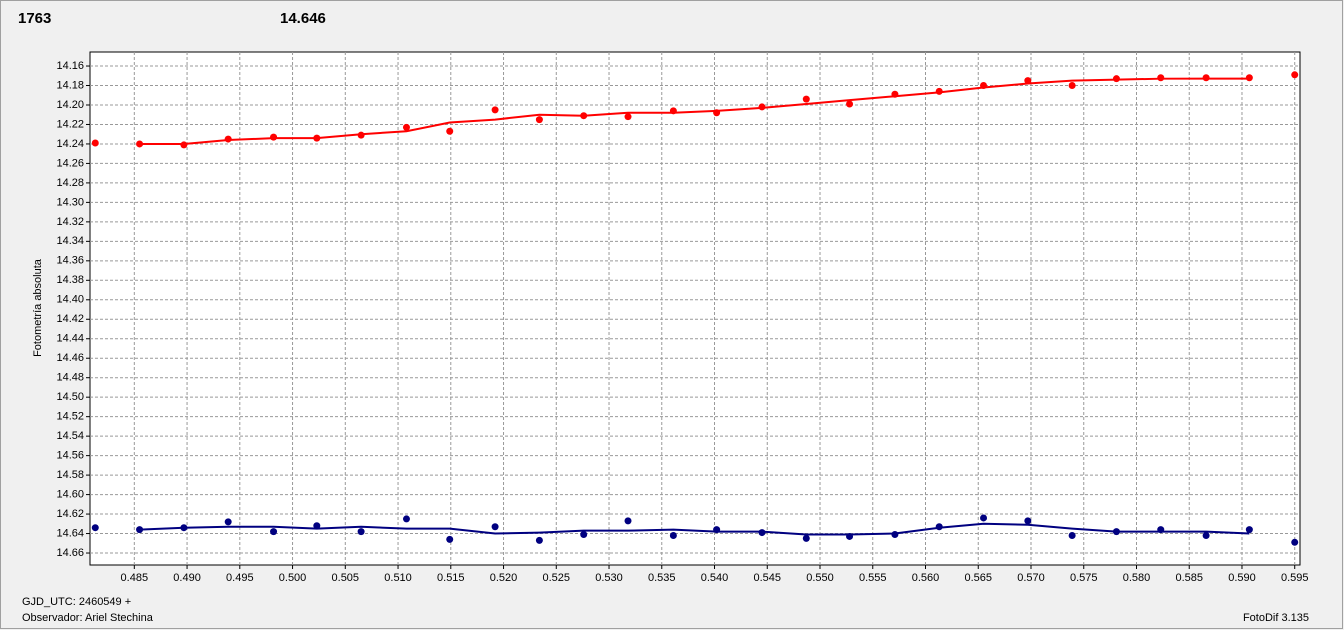  What do you see at coordinates (70, 144) in the screenshot?
I see `y-tick-label: 14.24` at bounding box center [70, 144].